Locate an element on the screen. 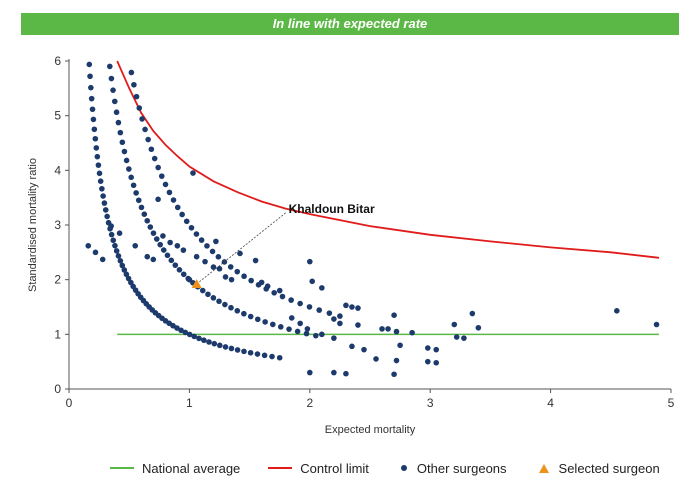  national-average-swatch is located at coordinates (122, 468).